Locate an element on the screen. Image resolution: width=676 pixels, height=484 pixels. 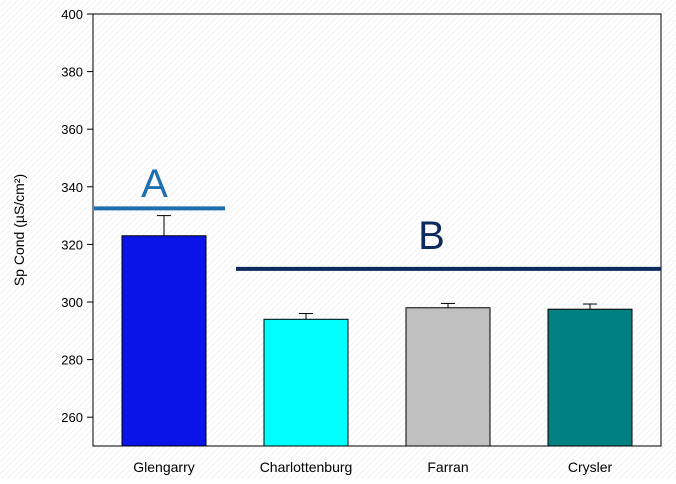
y-axis: 260 280 300 320 340 360 380 400 is located at coordinates (77, 216).